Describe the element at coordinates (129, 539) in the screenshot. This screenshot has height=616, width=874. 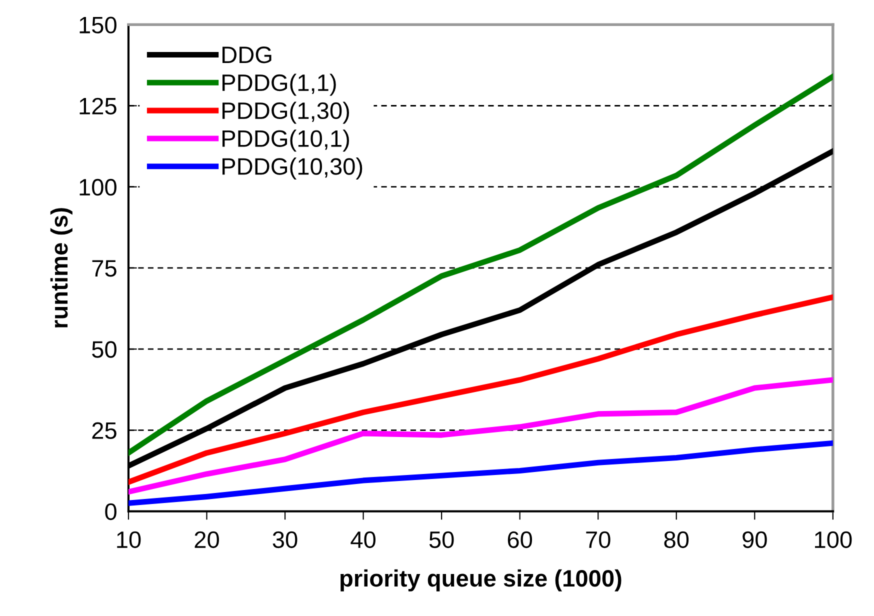
I see `x-tick-label: 10` at that location.